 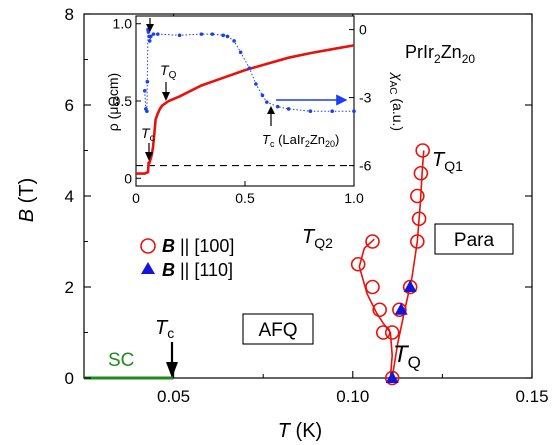 I want to click on tq1-label: TQ1, so click(x=447, y=161).